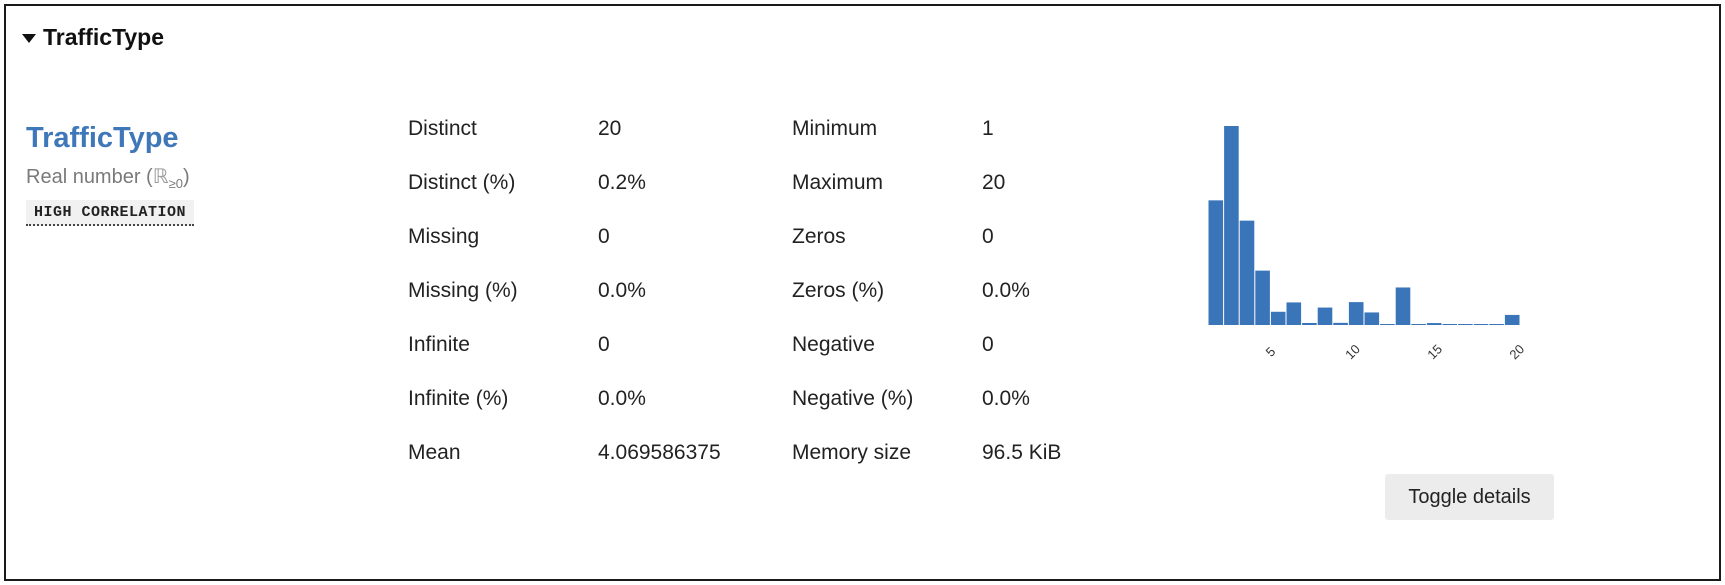 Image resolution: width=1725 pixels, height=585 pixels. I want to click on stat-label: Zeros, so click(819, 236).